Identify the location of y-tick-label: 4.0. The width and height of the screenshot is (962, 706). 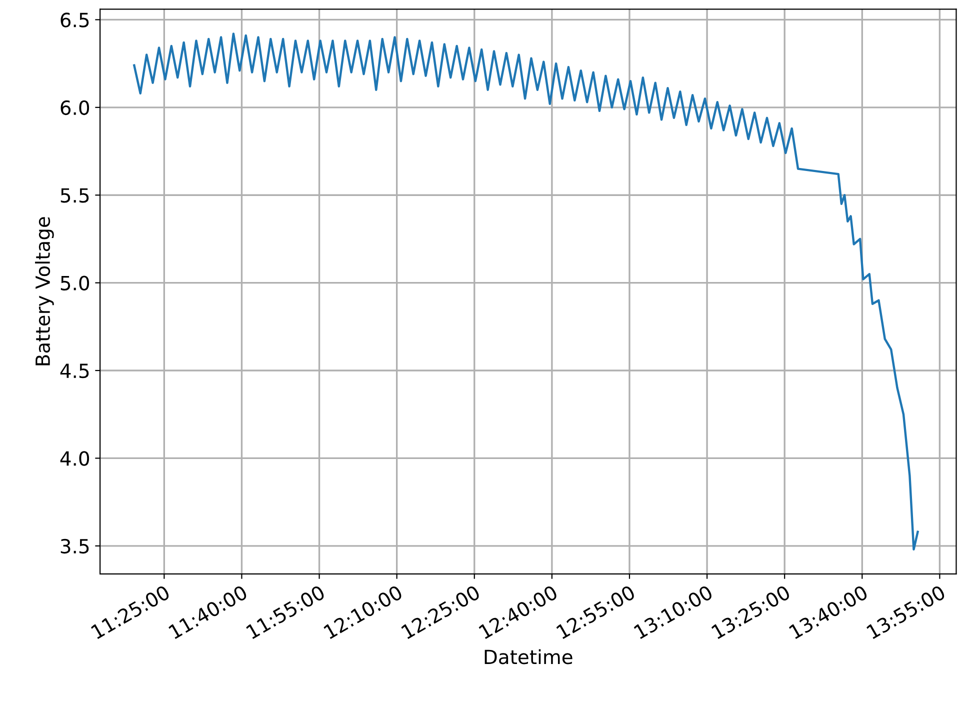
(75, 458).